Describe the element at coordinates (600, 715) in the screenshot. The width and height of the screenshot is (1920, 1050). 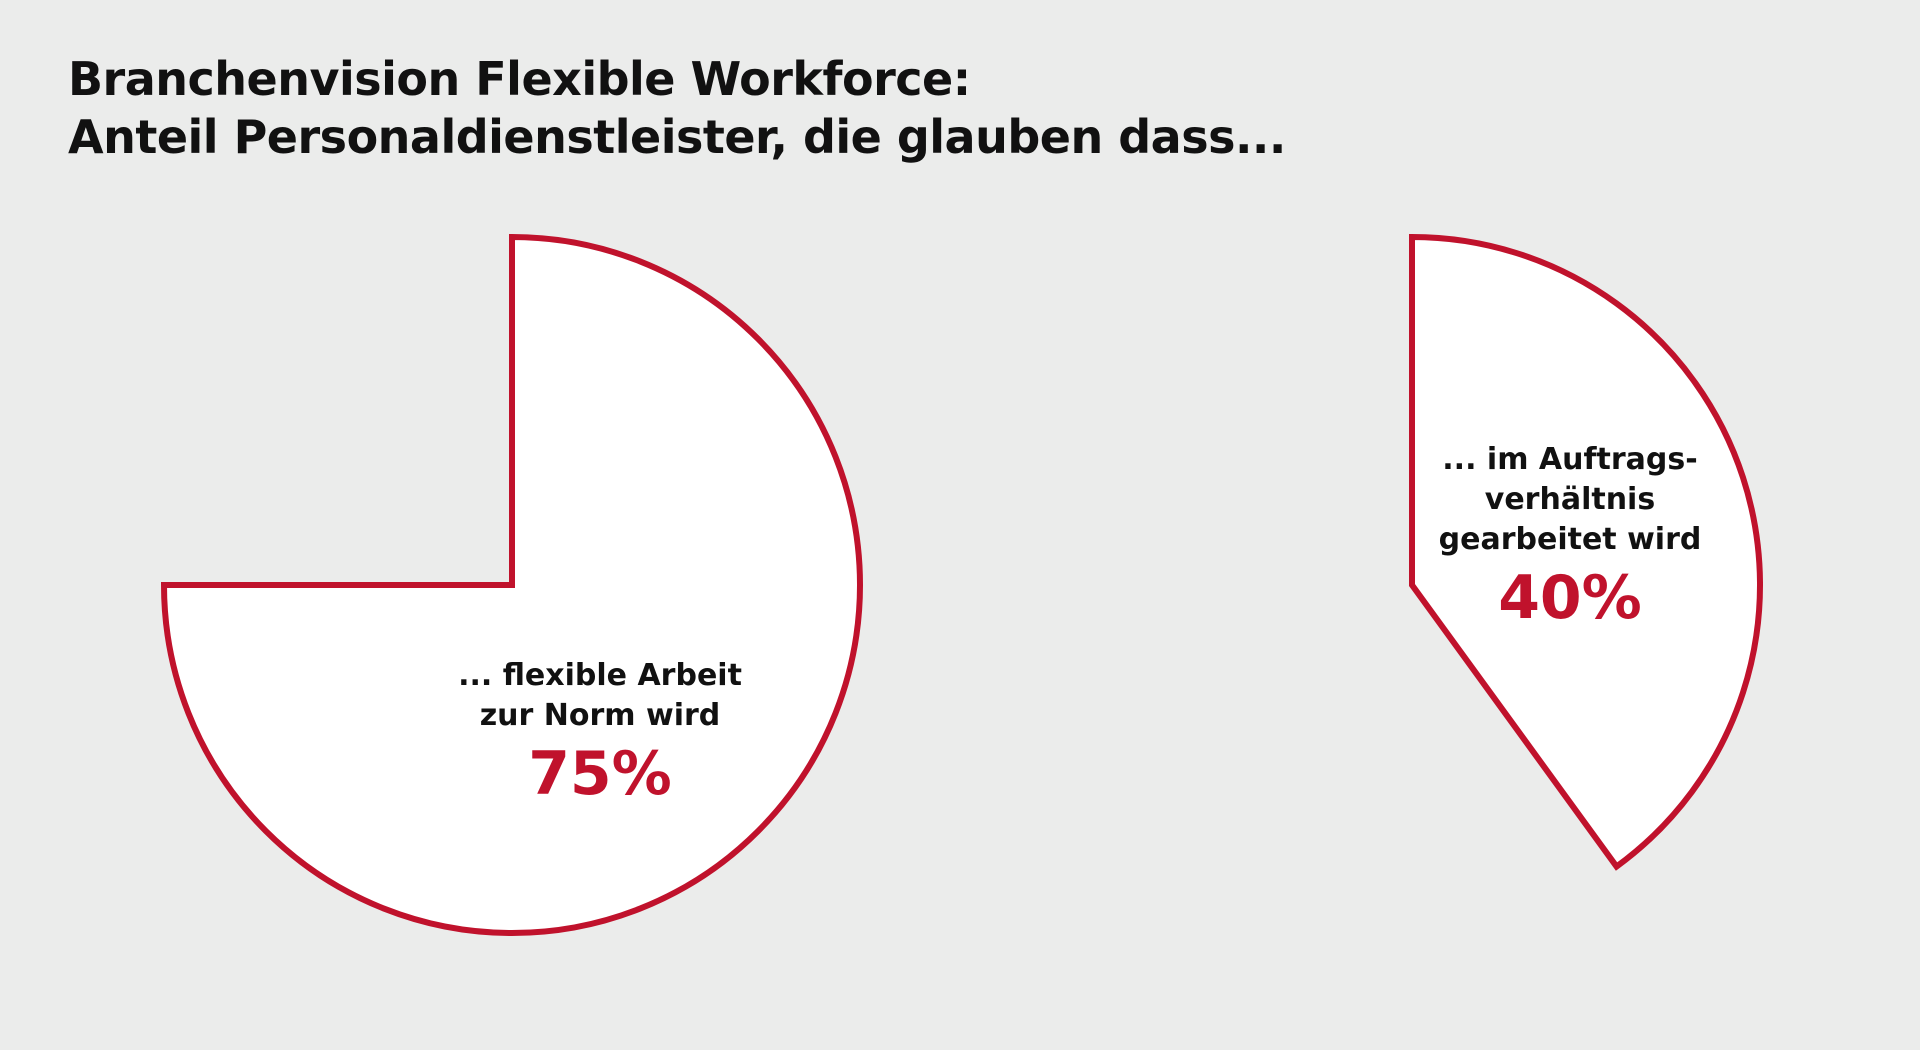
I see `pie-1-label-line-2: zur Norm wird` at that location.